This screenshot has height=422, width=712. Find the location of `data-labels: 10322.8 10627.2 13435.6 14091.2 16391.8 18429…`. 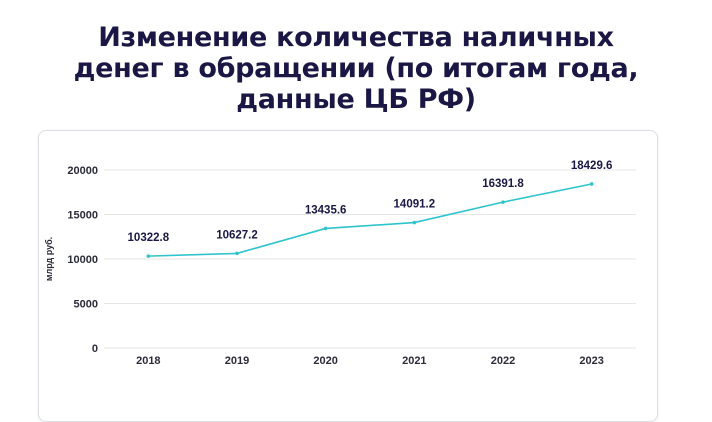

data-labels: 10322.8 10627.2 13435.6 14091.2 16391.8 18429… is located at coordinates (370, 202).